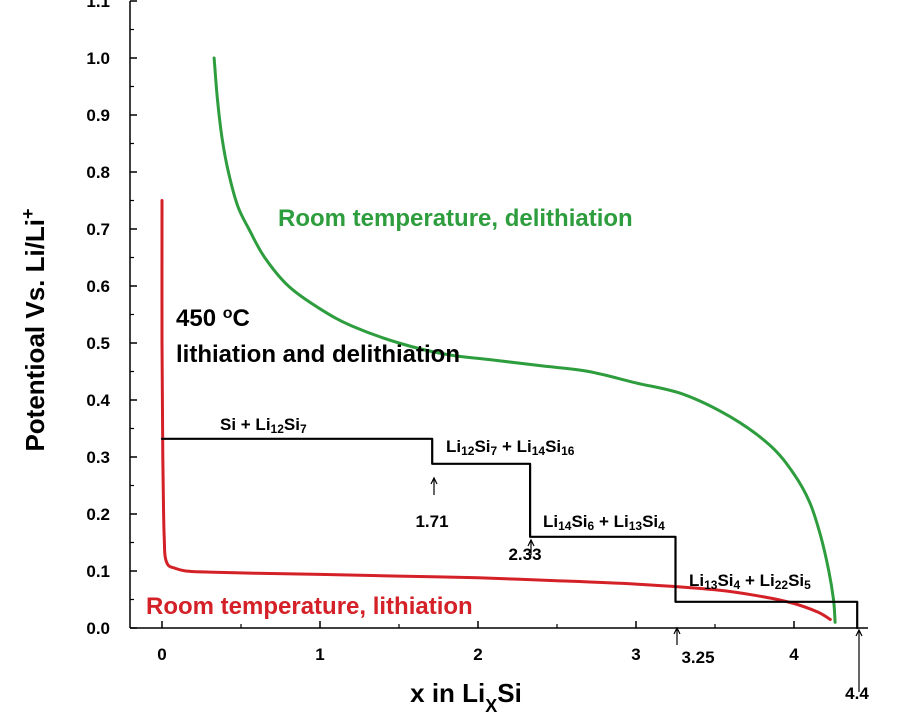  Describe the element at coordinates (98, 229) in the screenshot. I see `y-tick-label: 0.7` at that location.